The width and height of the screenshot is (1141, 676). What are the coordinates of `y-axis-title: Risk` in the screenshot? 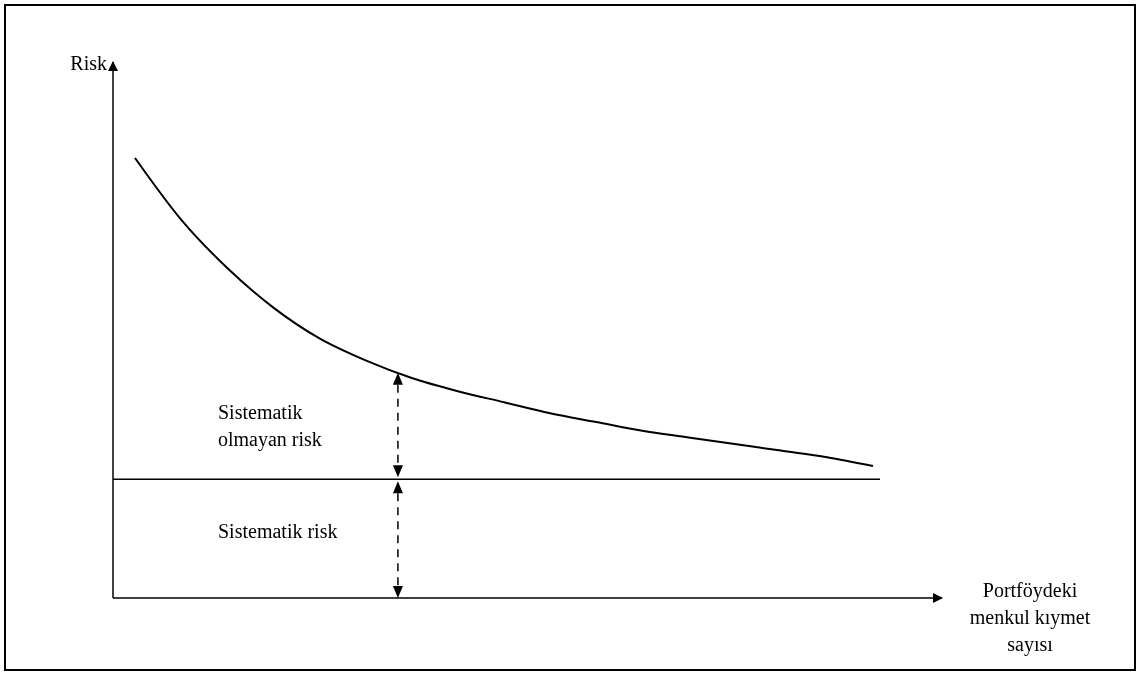 It's located at (88, 63).